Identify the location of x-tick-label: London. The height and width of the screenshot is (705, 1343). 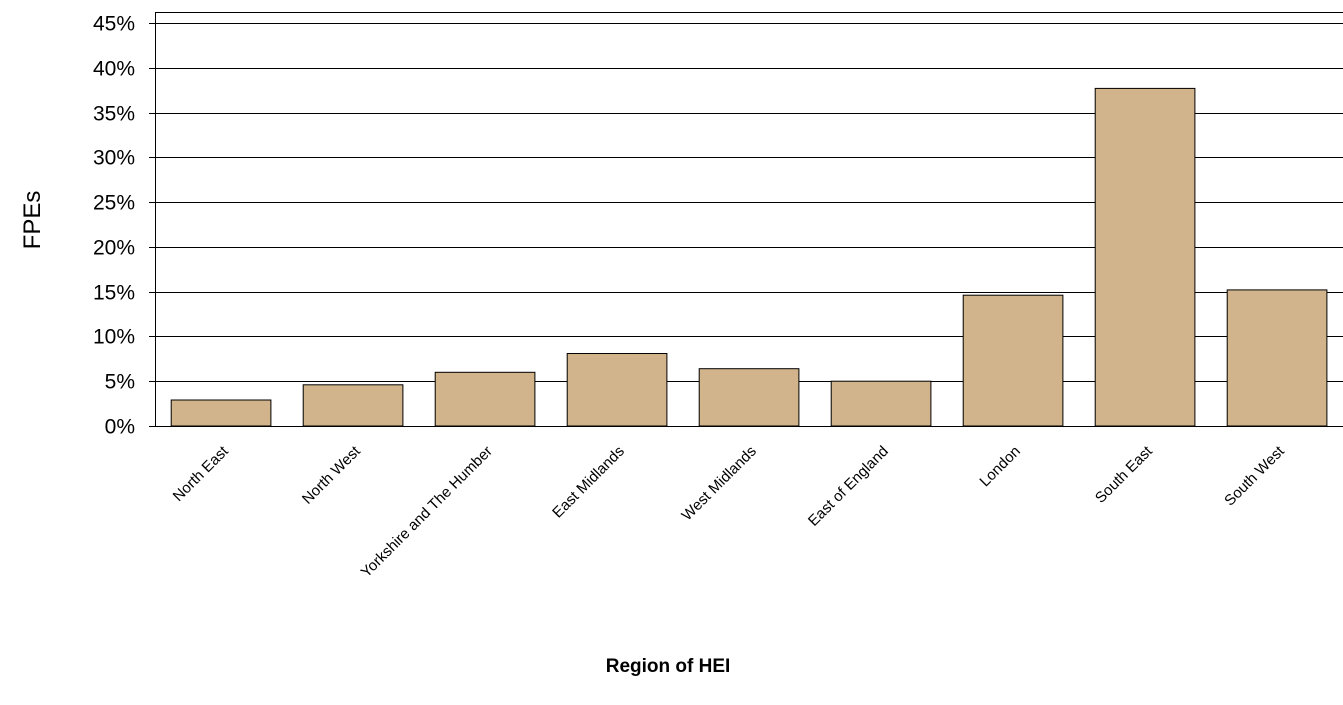
(999, 466).